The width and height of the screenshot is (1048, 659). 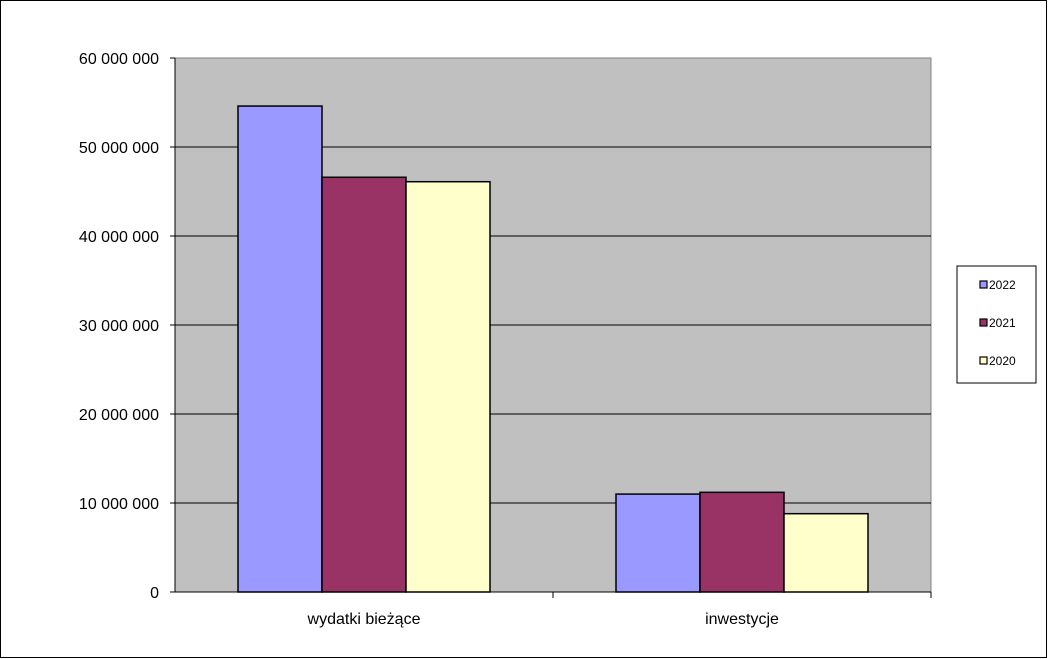 What do you see at coordinates (119, 59) in the screenshot?
I see `y-tick-label: 60 000 000` at bounding box center [119, 59].